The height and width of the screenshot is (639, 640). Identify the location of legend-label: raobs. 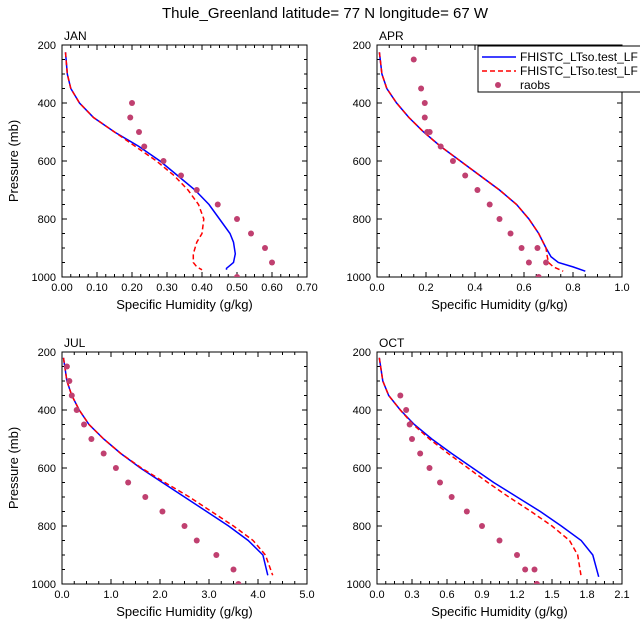
(535, 85).